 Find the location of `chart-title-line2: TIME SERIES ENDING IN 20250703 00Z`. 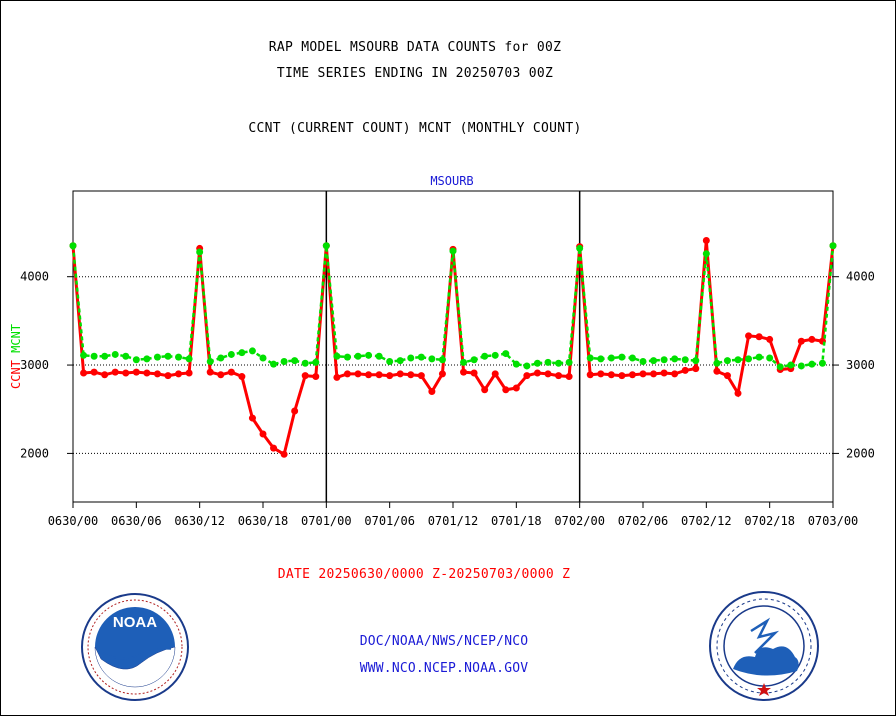

chart-title-line2: TIME SERIES ENDING IN 20250703 00Z is located at coordinates (415, 73).